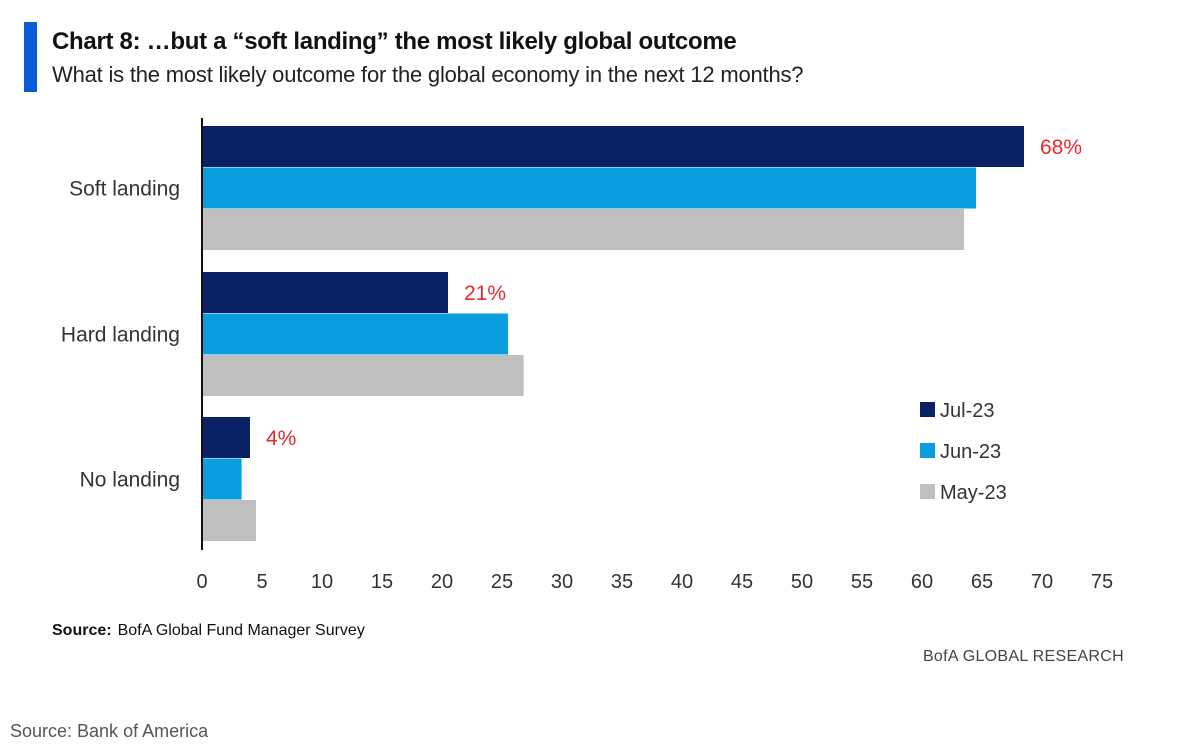 This screenshot has width=1194, height=756. Describe the element at coordinates (281, 438) in the screenshot. I see `data-label: 4%` at that location.